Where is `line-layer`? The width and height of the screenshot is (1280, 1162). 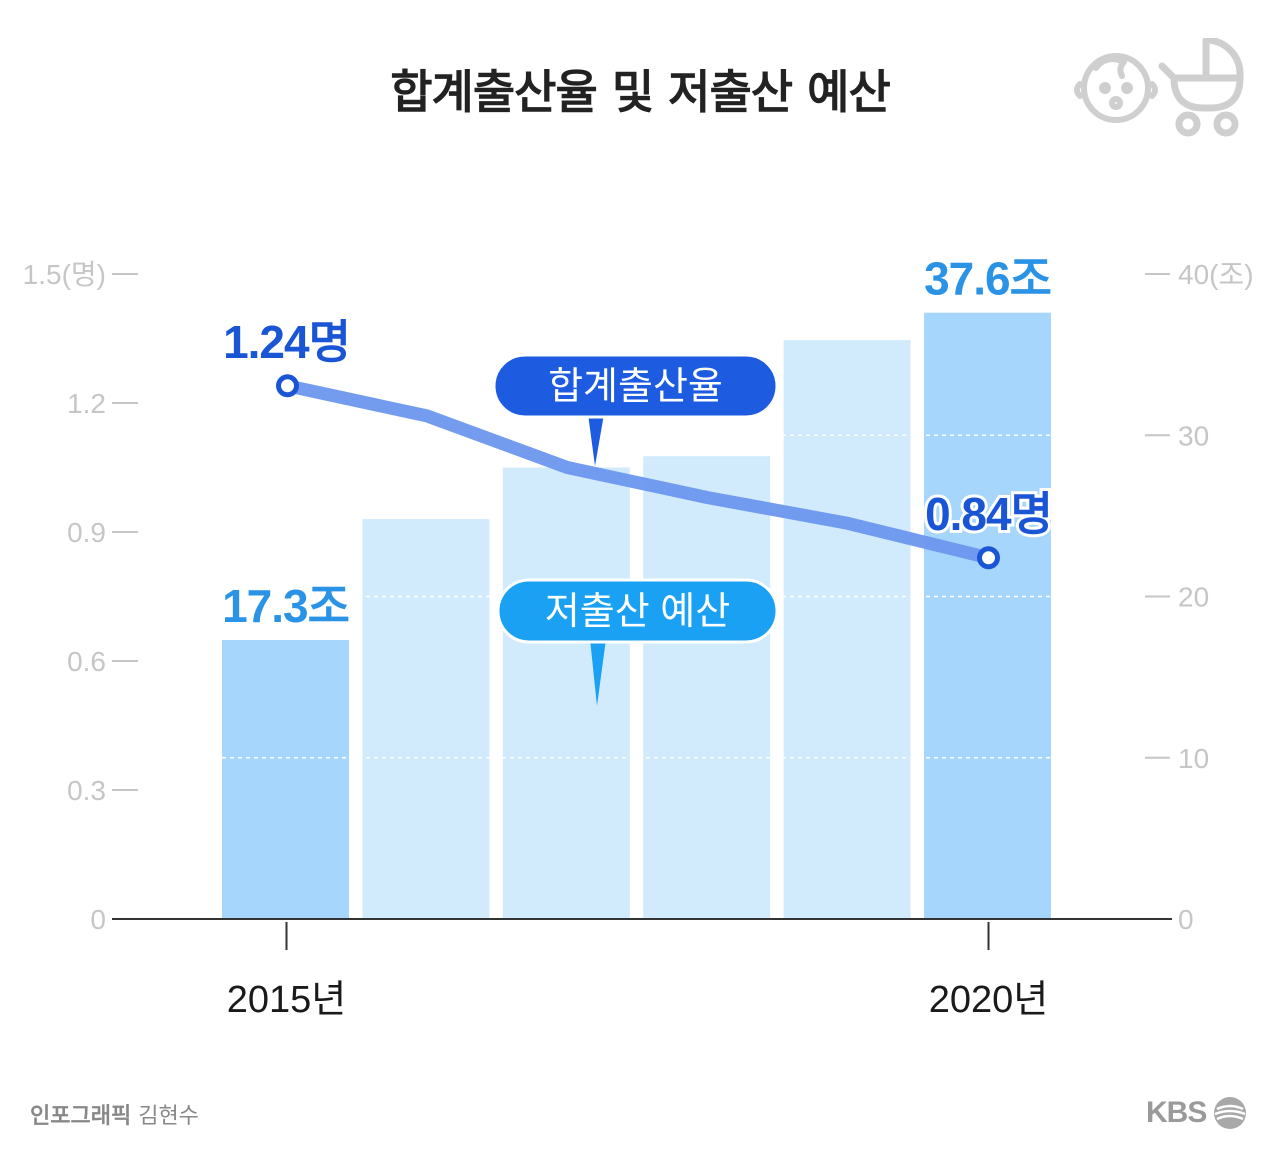 line-layer is located at coordinates (638, 472).